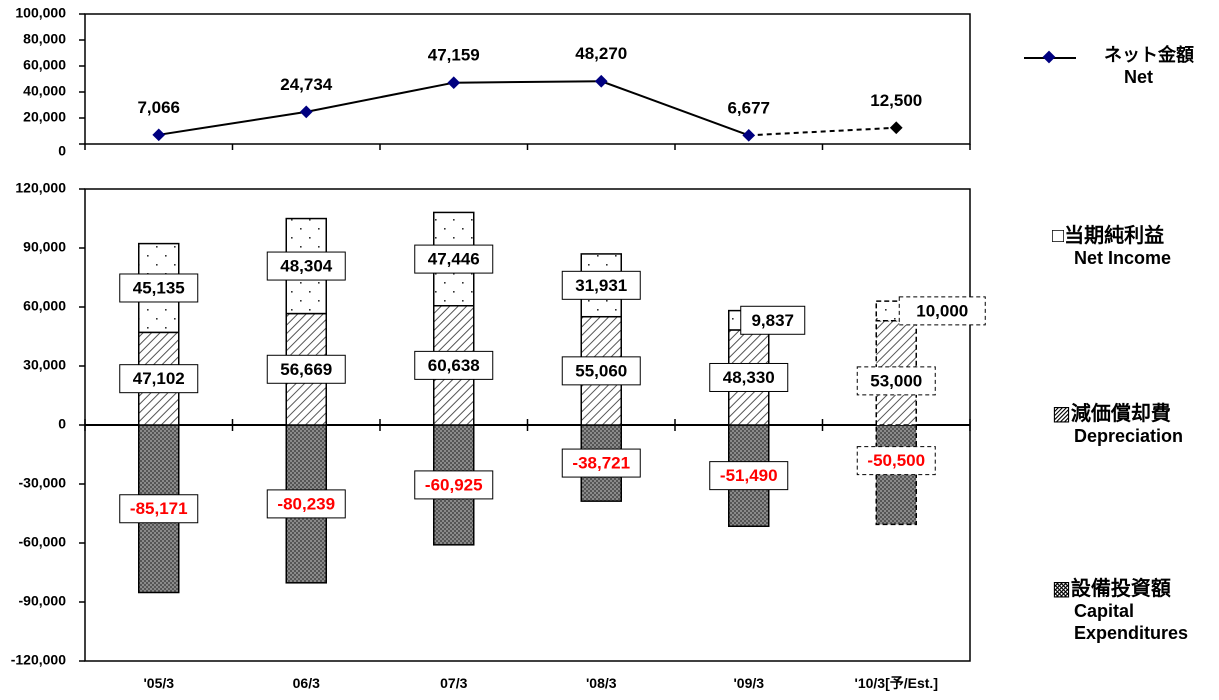 The image size is (1219, 700). I want to click on label-depreciation-text: 56,669, so click(306, 369).